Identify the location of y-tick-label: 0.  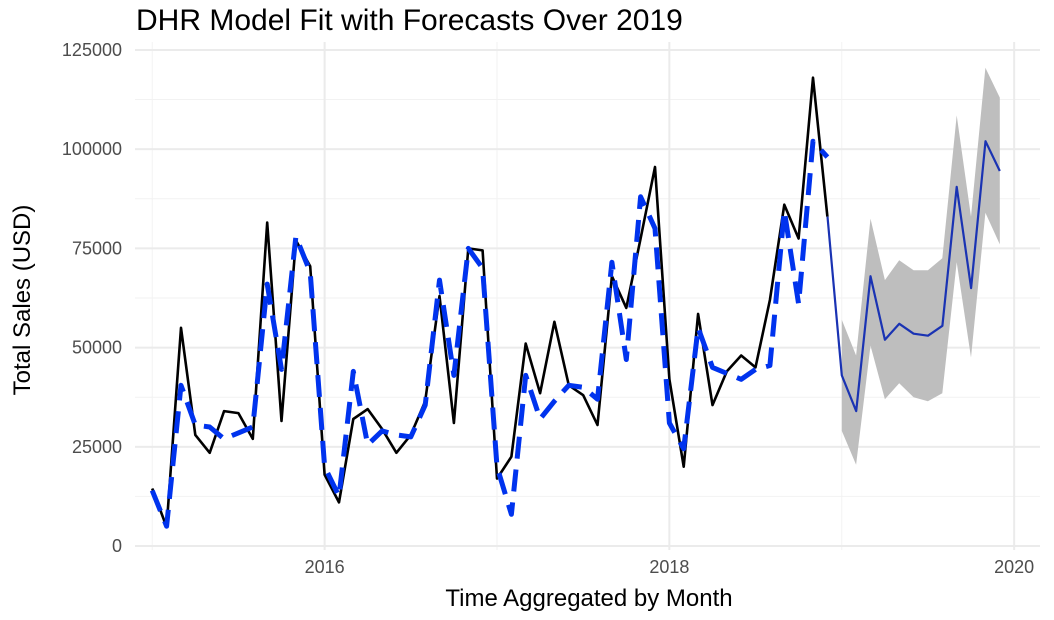
(117, 546).